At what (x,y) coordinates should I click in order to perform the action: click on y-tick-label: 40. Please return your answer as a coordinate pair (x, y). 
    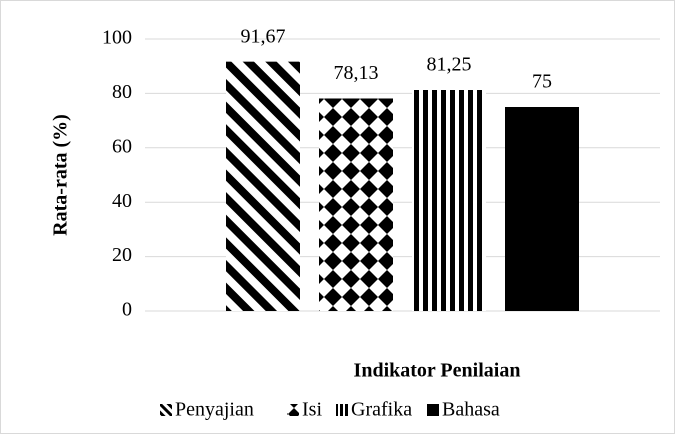
    Looking at the image, I should click on (122, 201).